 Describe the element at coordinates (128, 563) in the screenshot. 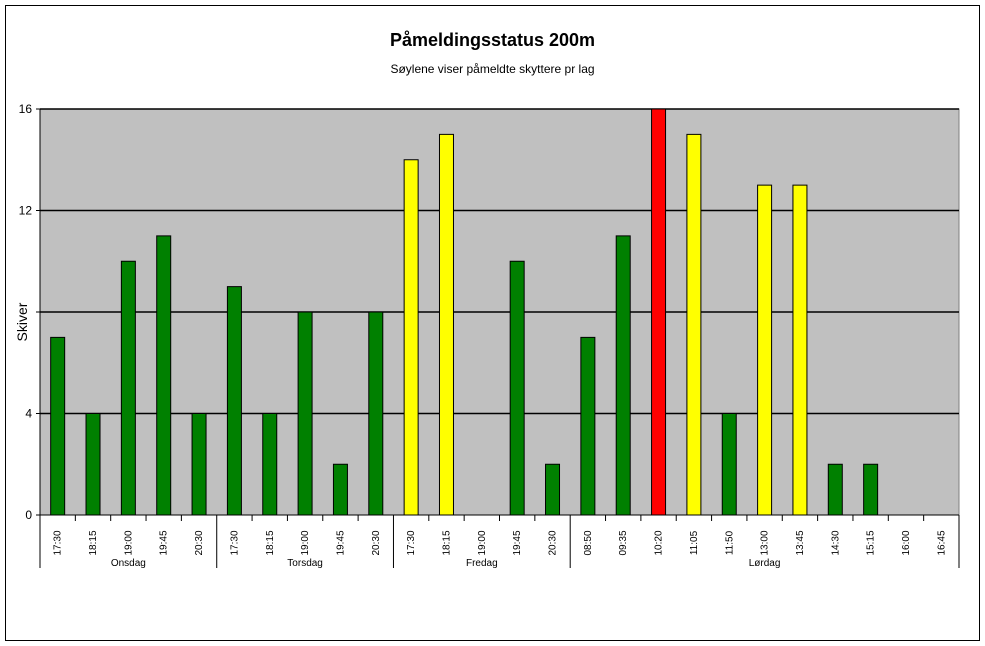

I see `group-label: Onsdag` at that location.